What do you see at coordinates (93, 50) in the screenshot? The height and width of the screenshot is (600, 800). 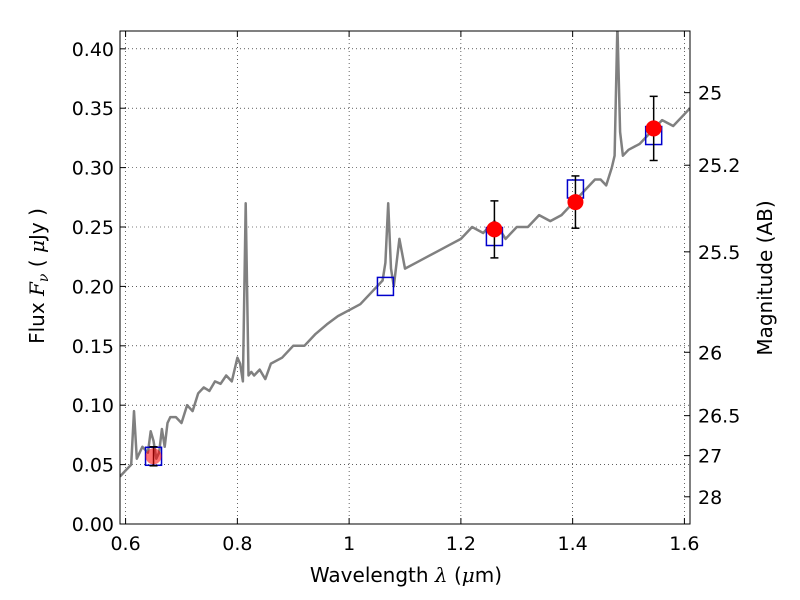 I see `y-tick-label: 0.40` at bounding box center [93, 50].